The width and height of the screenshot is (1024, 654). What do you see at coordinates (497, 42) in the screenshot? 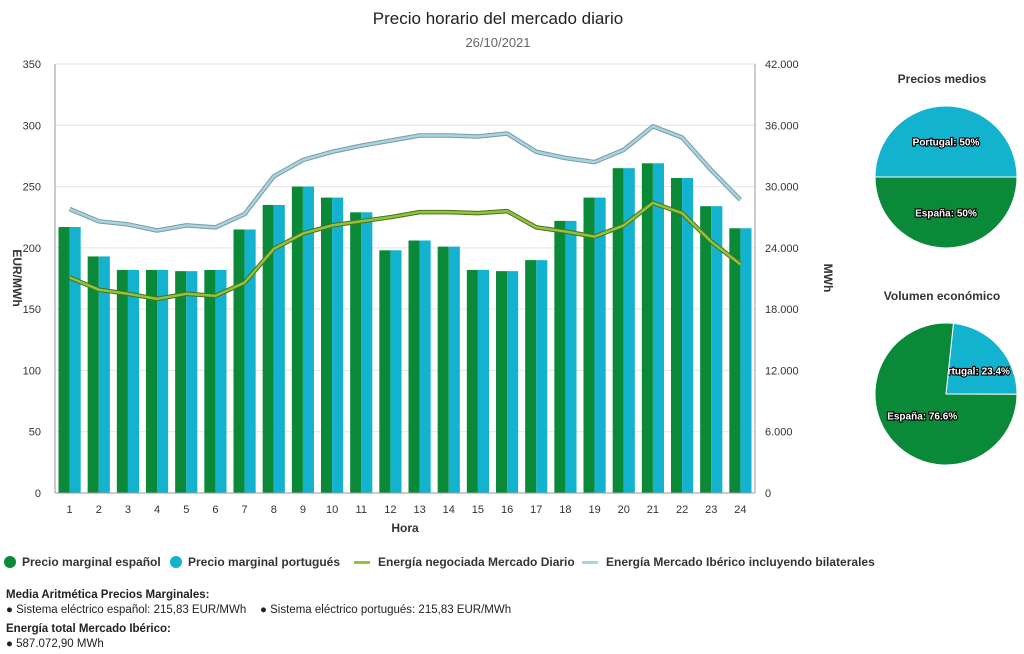
I see `chart-subtitle: 26/10/2021` at bounding box center [497, 42].